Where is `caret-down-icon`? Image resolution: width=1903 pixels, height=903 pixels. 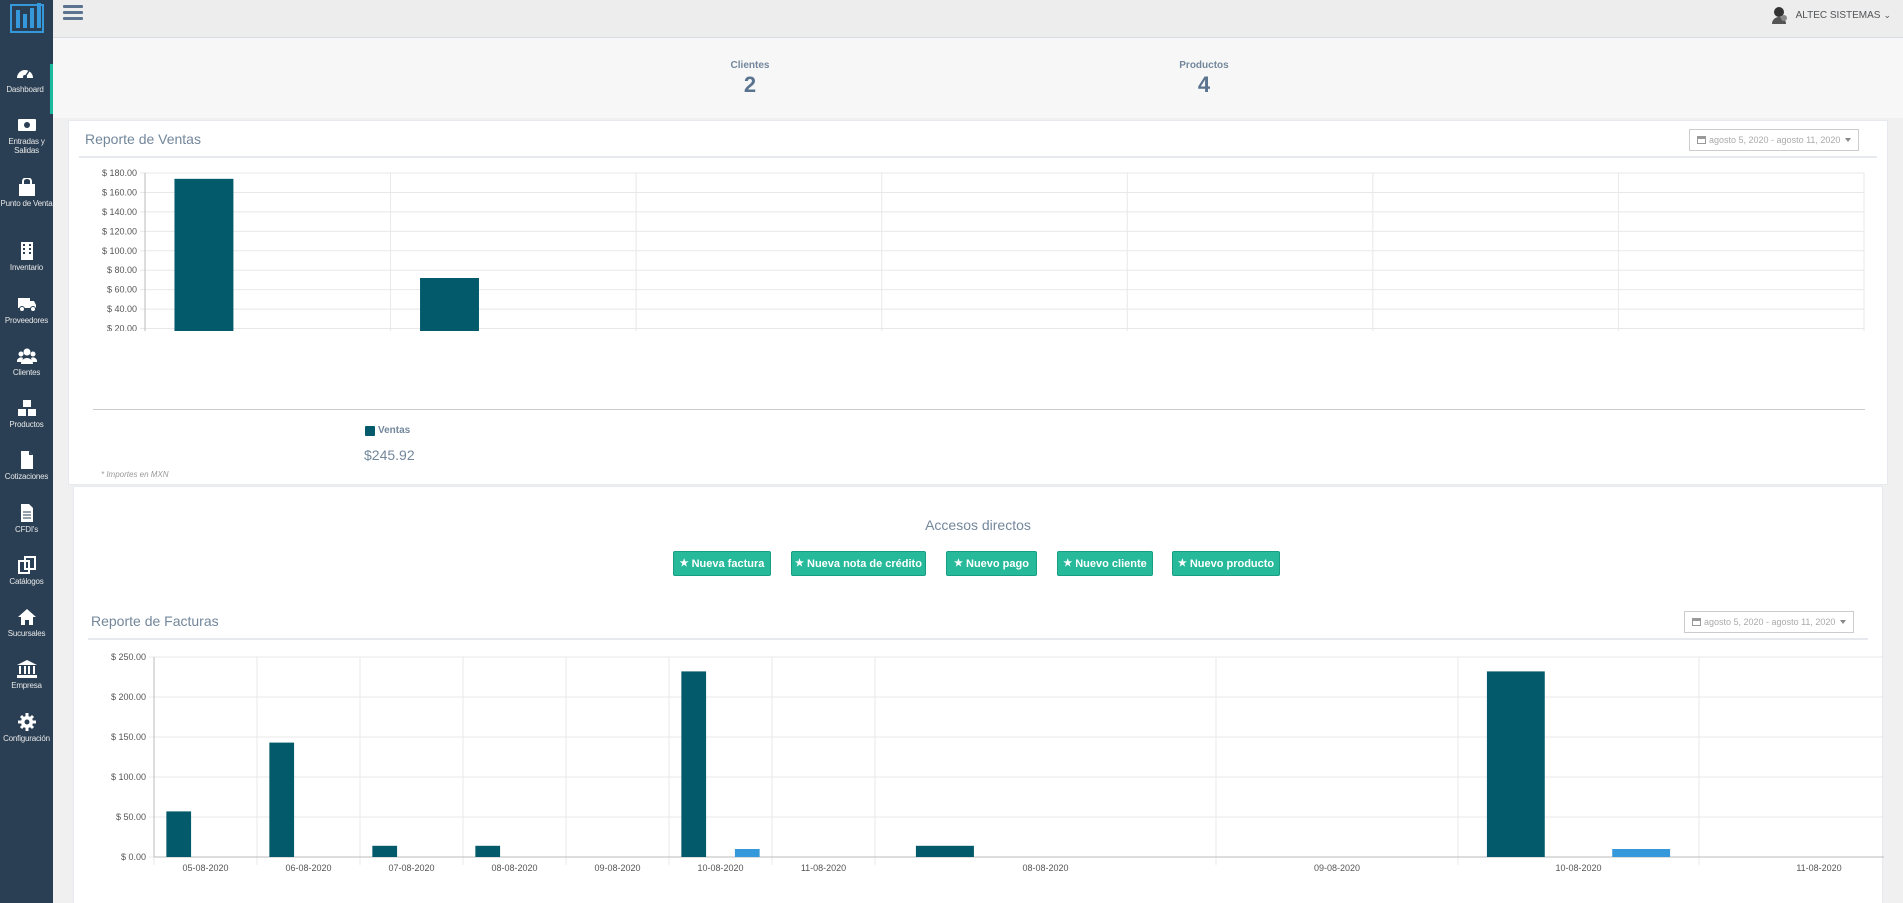 caret-down-icon is located at coordinates (1848, 140).